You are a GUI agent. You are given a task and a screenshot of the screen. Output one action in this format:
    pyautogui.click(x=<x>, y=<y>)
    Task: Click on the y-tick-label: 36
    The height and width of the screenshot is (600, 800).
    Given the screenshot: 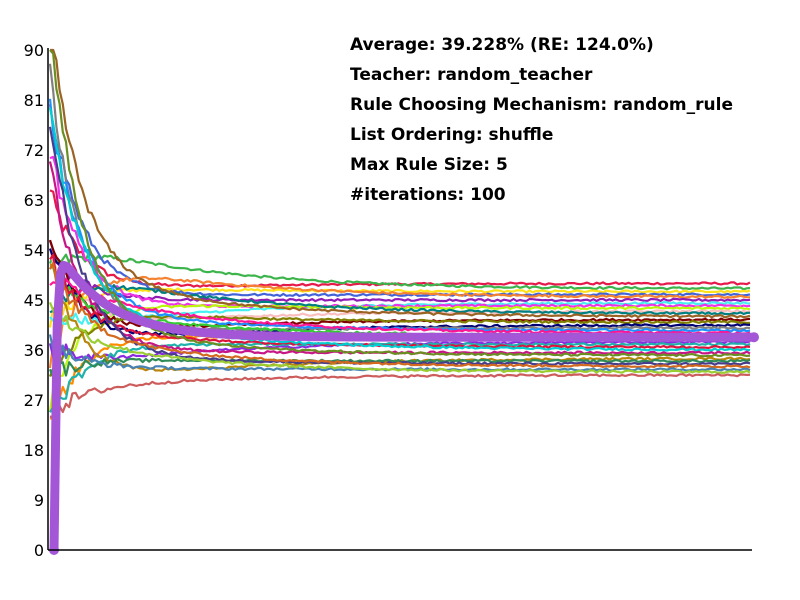 What is the action you would take?
    pyautogui.click(x=34, y=350)
    